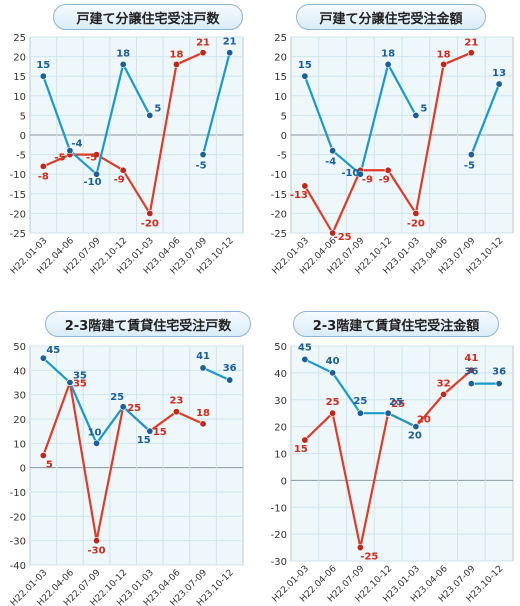 The width and height of the screenshot is (520, 606). Describe the element at coordinates (119, 179) in the screenshot. I see `data-label: -9` at that location.